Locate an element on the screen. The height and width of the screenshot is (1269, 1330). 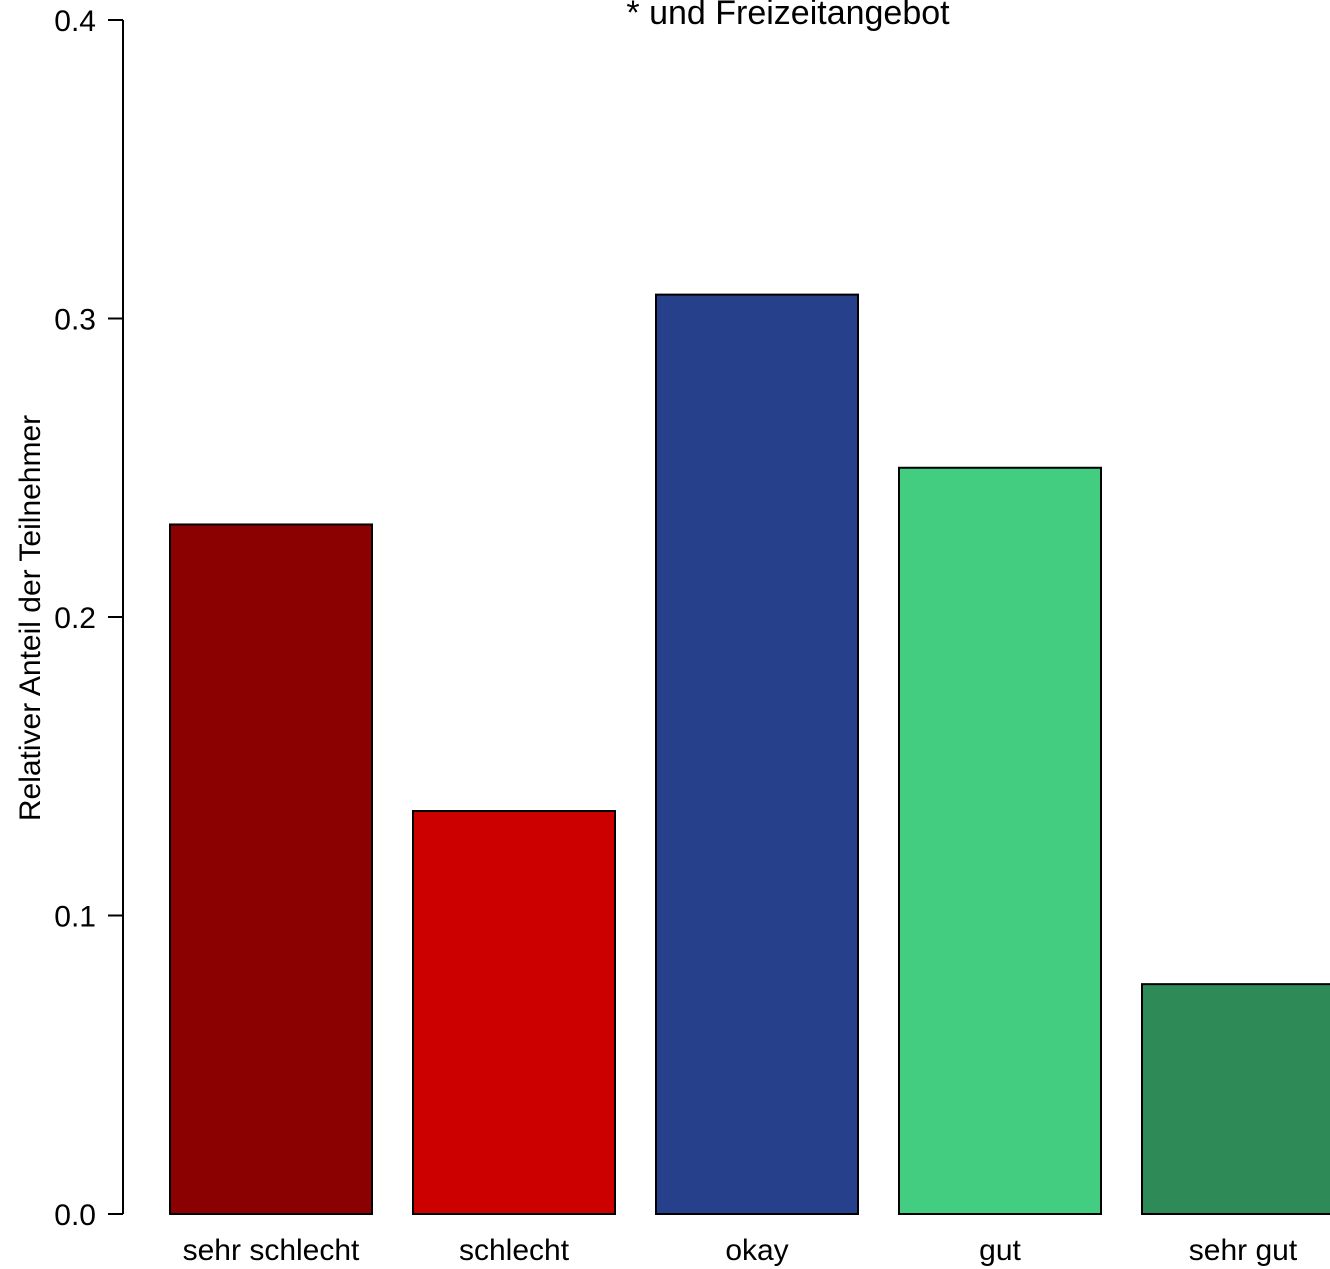
x-tick-label: gut is located at coordinates (1000, 1250).